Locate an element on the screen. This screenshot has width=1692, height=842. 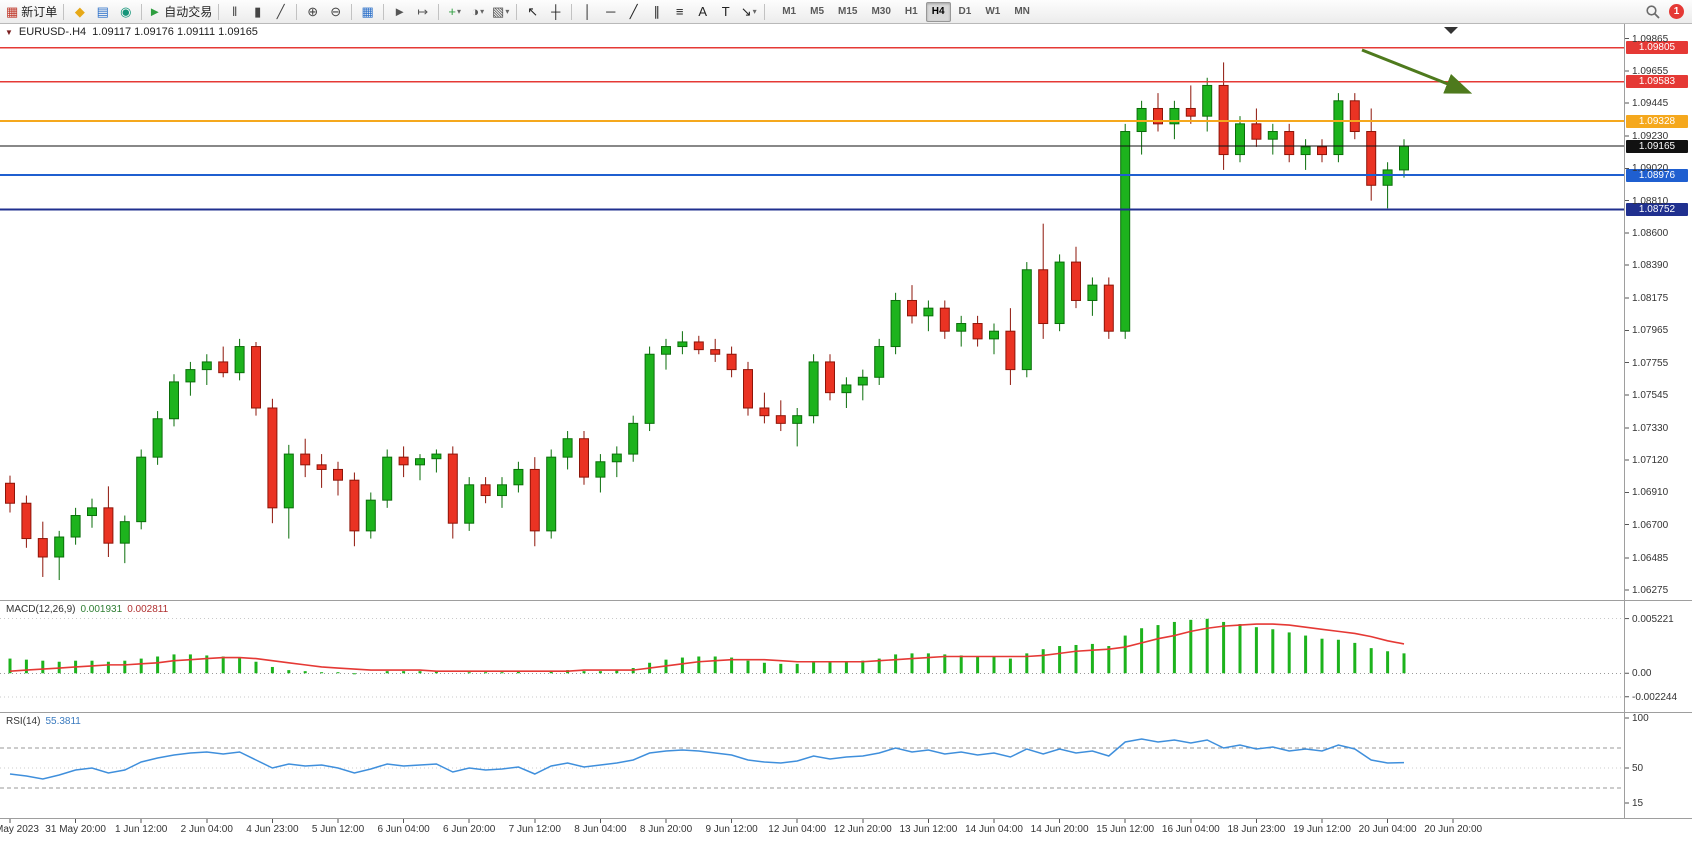
vertical-line-button: │ is located at coordinates (587, 12).